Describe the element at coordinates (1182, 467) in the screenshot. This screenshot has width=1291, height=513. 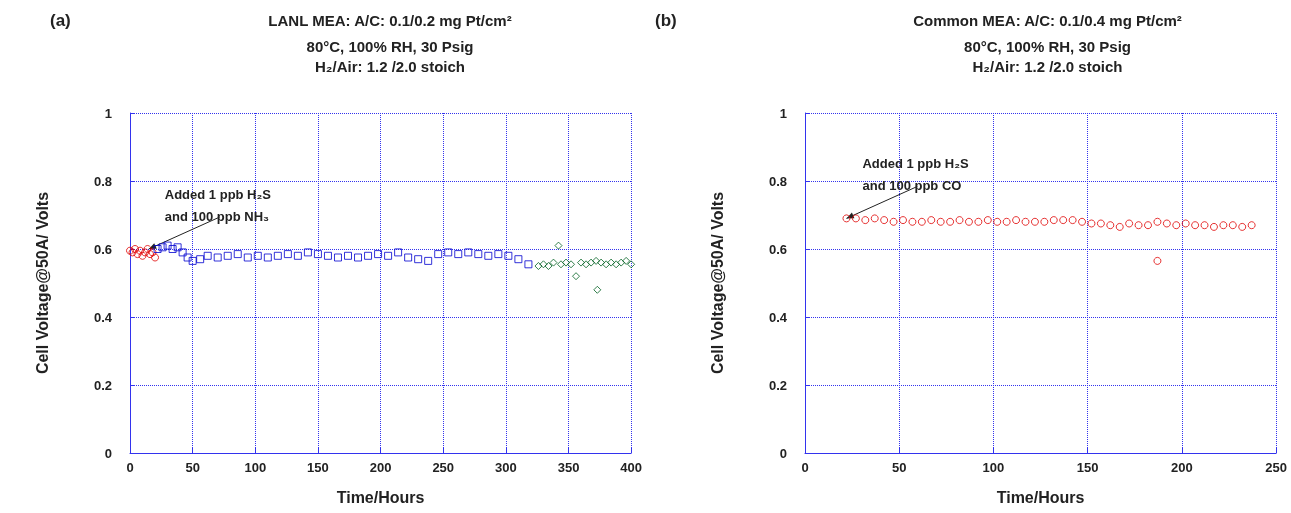
I see `x-tick-label: 200` at that location.